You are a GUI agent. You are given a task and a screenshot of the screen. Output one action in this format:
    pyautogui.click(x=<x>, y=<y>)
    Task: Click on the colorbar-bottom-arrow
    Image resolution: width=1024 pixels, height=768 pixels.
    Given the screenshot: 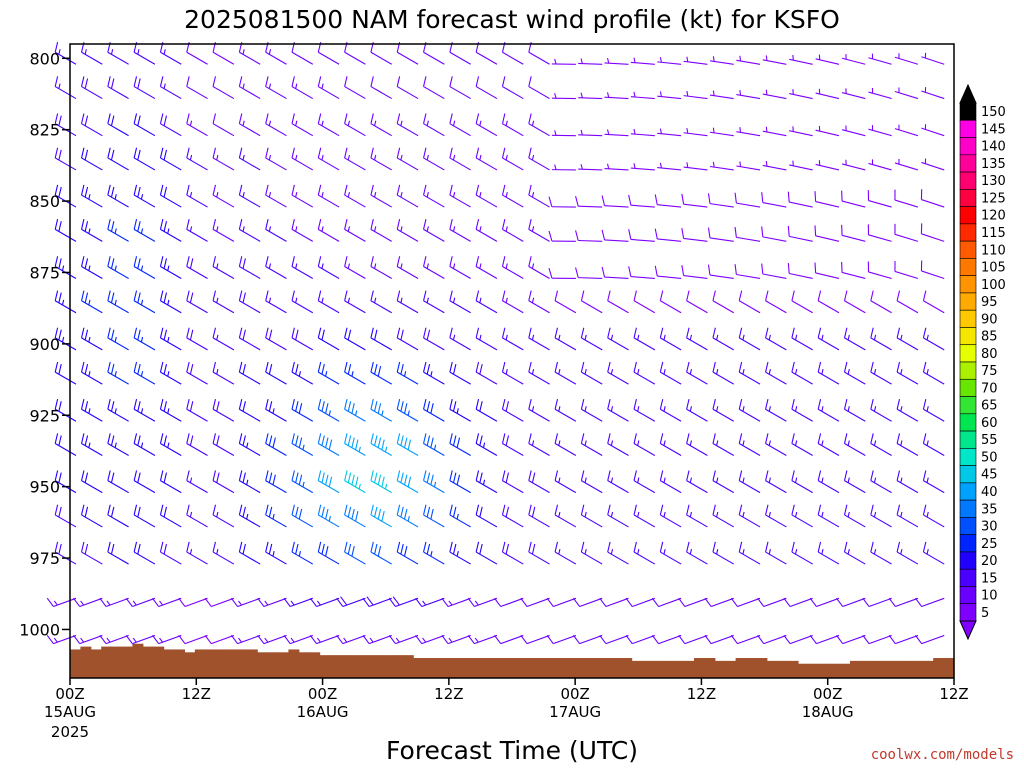 What is the action you would take?
    pyautogui.click(x=968, y=630)
    